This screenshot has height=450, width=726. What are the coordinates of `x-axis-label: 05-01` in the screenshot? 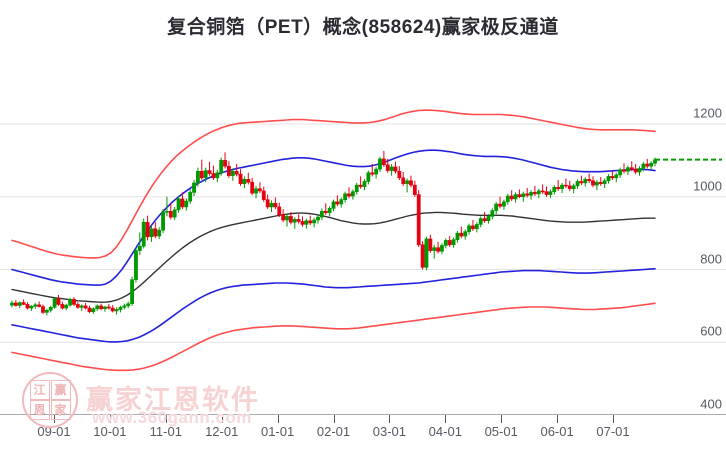 It's located at (501, 431).